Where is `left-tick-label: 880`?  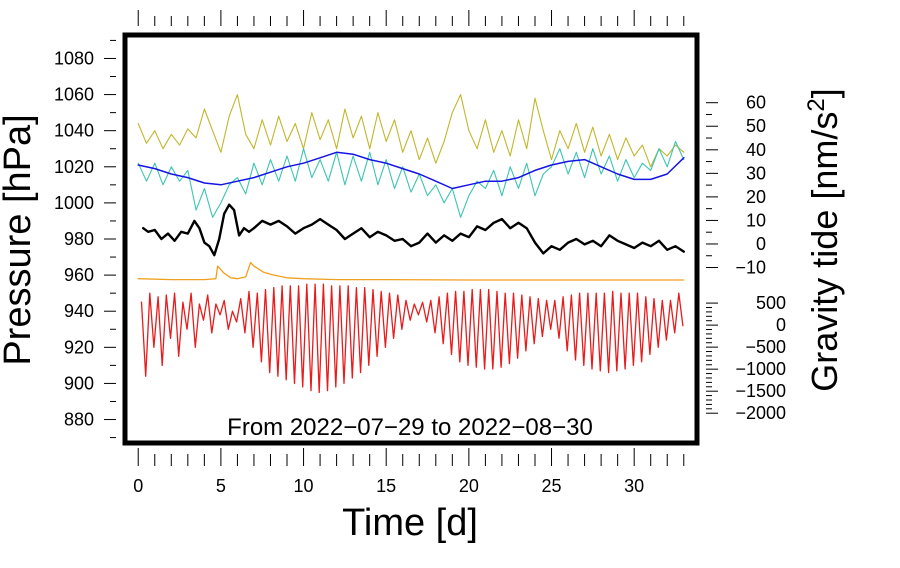 left-tick-label: 880 is located at coordinates (79, 420).